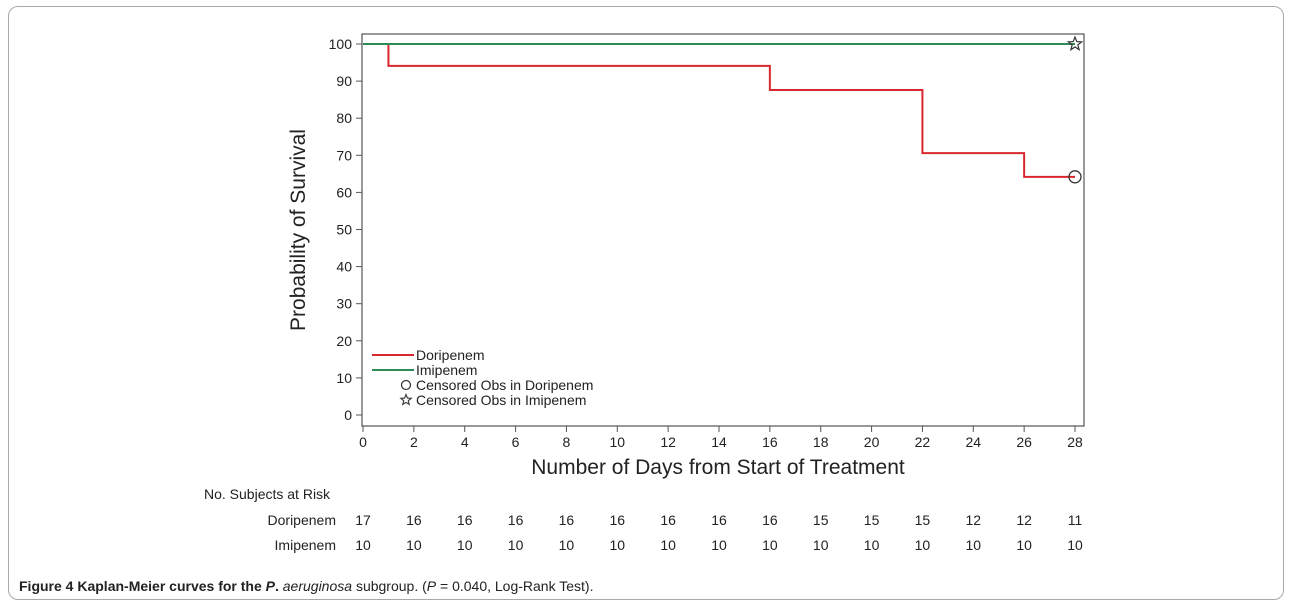  What do you see at coordinates (46, 586) in the screenshot?
I see `caption-figure-label: Figure 4` at bounding box center [46, 586].